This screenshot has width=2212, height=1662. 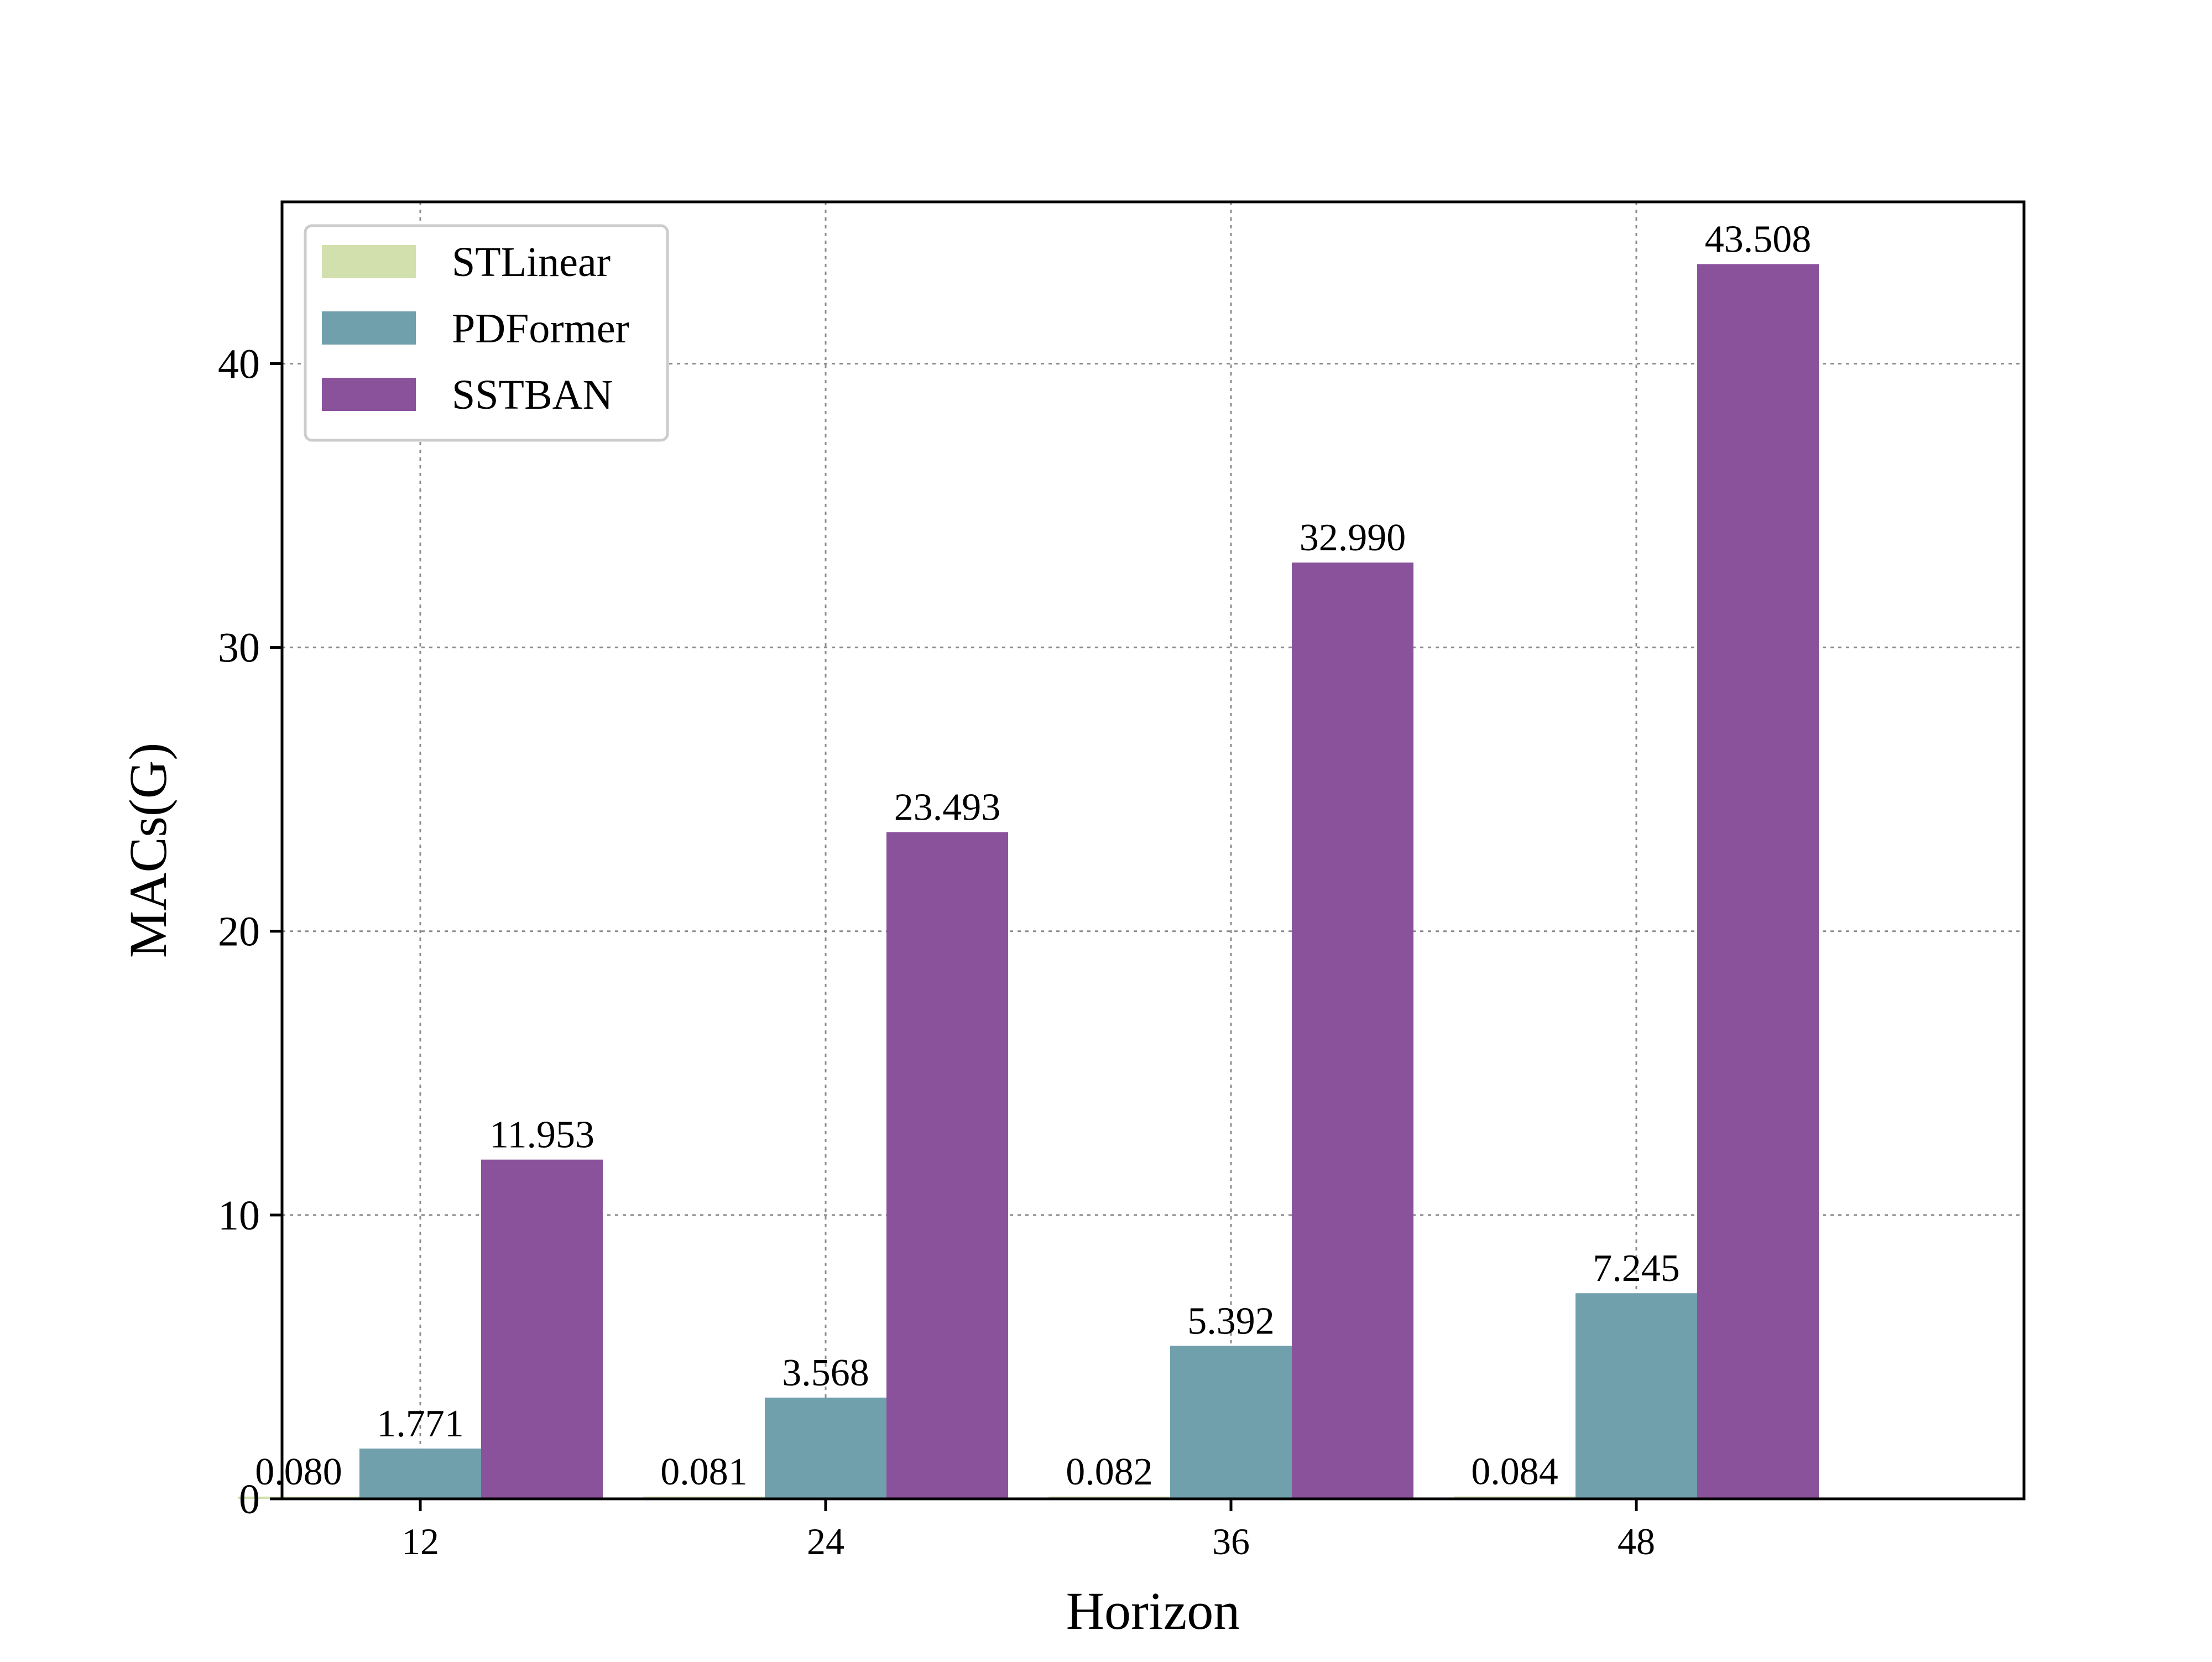 What do you see at coordinates (542, 1135) in the screenshot?
I see `data-label-sstban: 11.953` at bounding box center [542, 1135].